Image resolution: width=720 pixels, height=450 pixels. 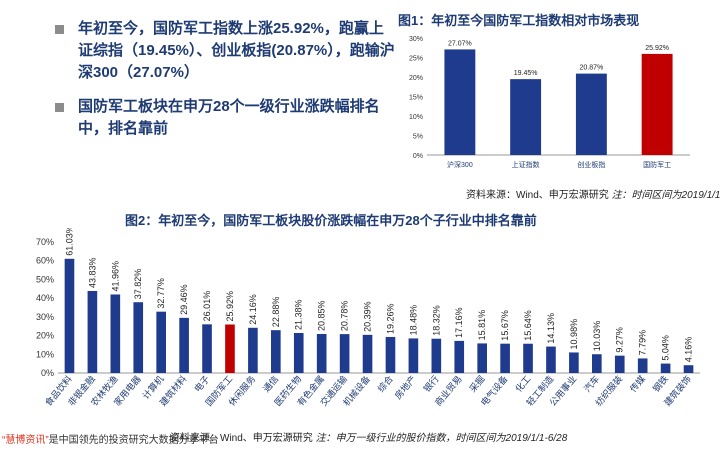 I want to click on data-label: 61.03%, so click(x=69, y=242).